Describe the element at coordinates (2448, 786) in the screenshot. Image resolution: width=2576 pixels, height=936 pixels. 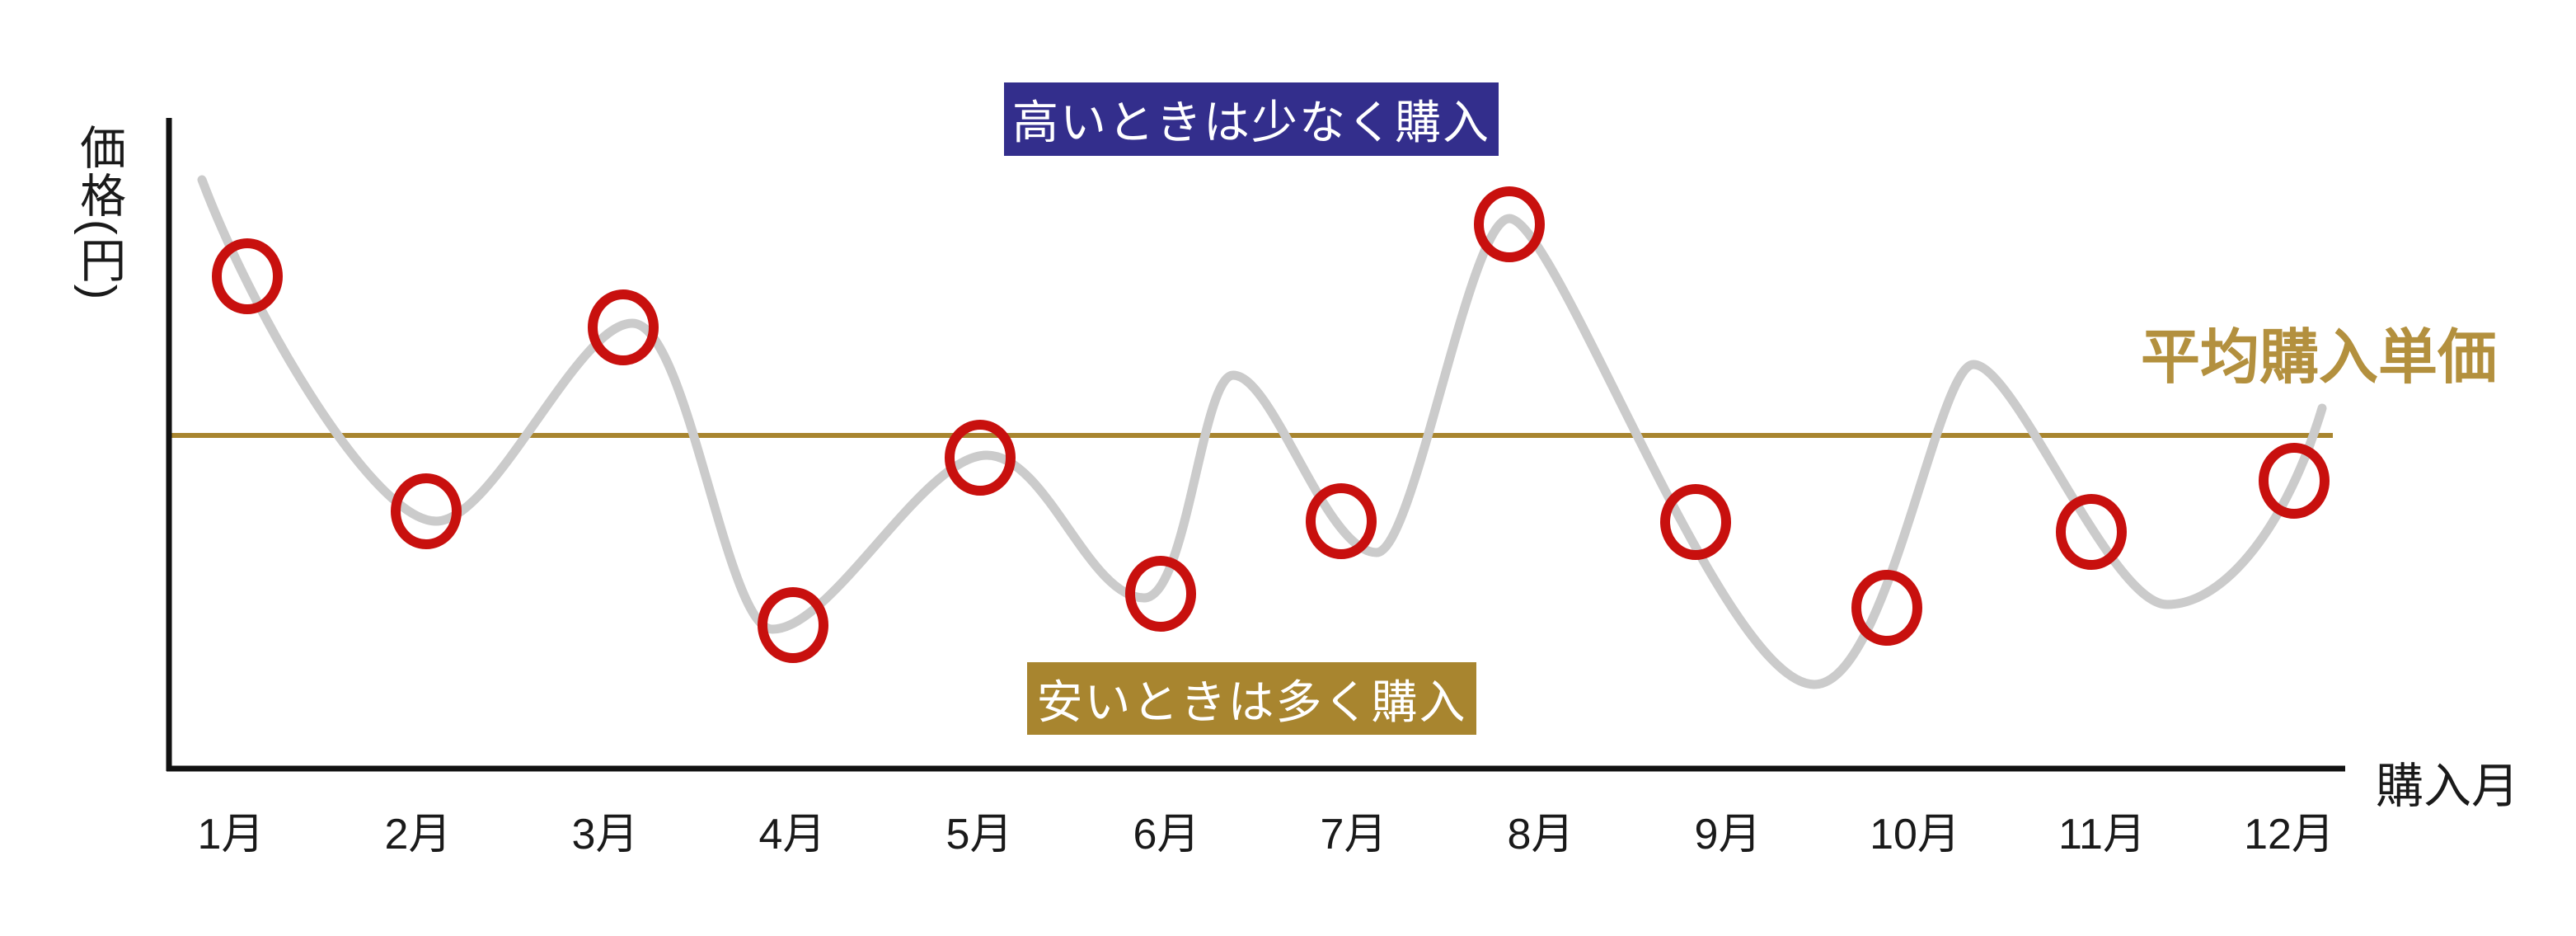
I see `x-axis-label: 購入月` at that location.